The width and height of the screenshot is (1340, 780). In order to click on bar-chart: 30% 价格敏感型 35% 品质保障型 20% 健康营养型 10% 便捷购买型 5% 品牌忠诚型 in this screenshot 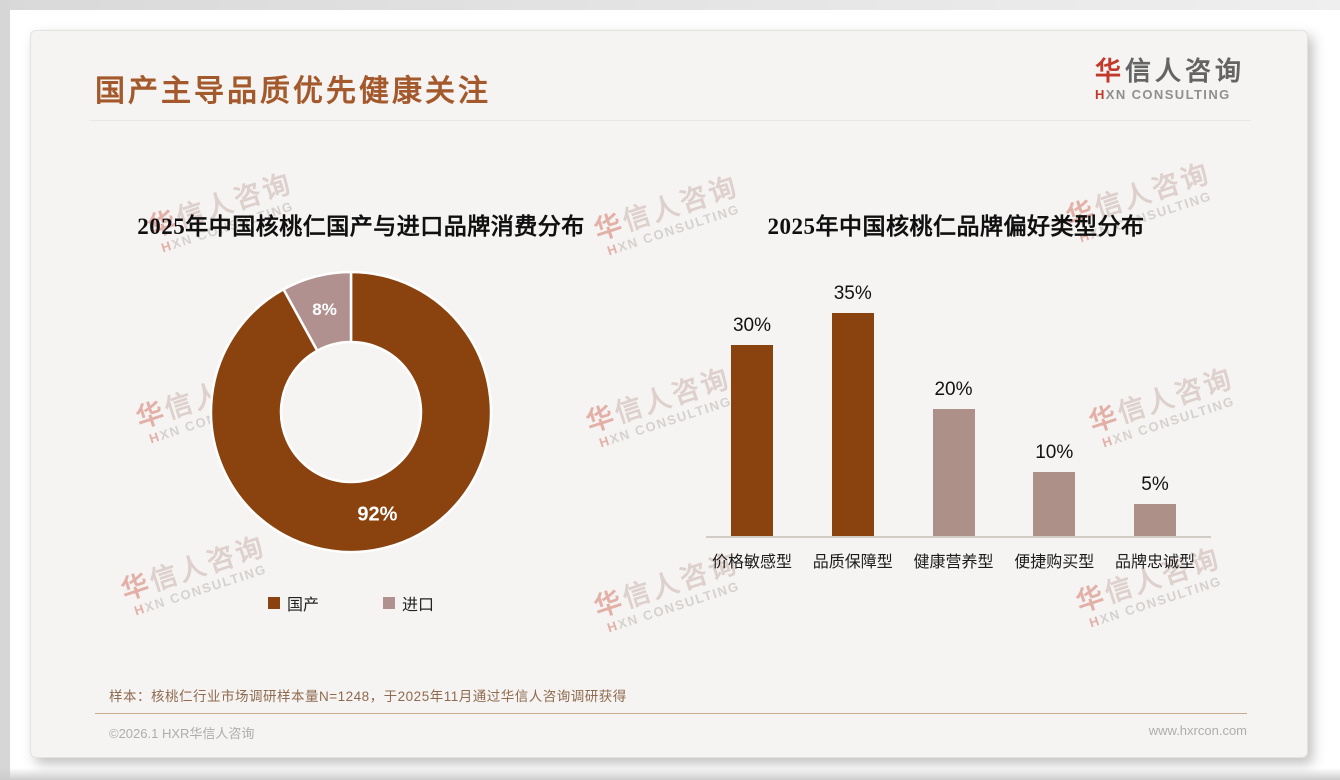, I will do `click(958, 427)`.